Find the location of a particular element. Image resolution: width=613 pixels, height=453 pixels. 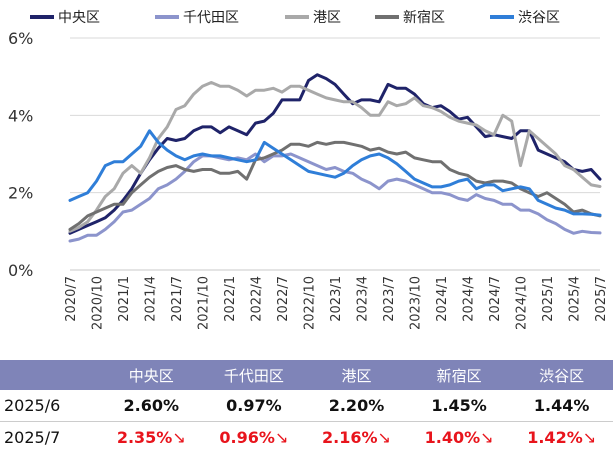

cell-value: 1.44% is located at coordinates (562, 405).